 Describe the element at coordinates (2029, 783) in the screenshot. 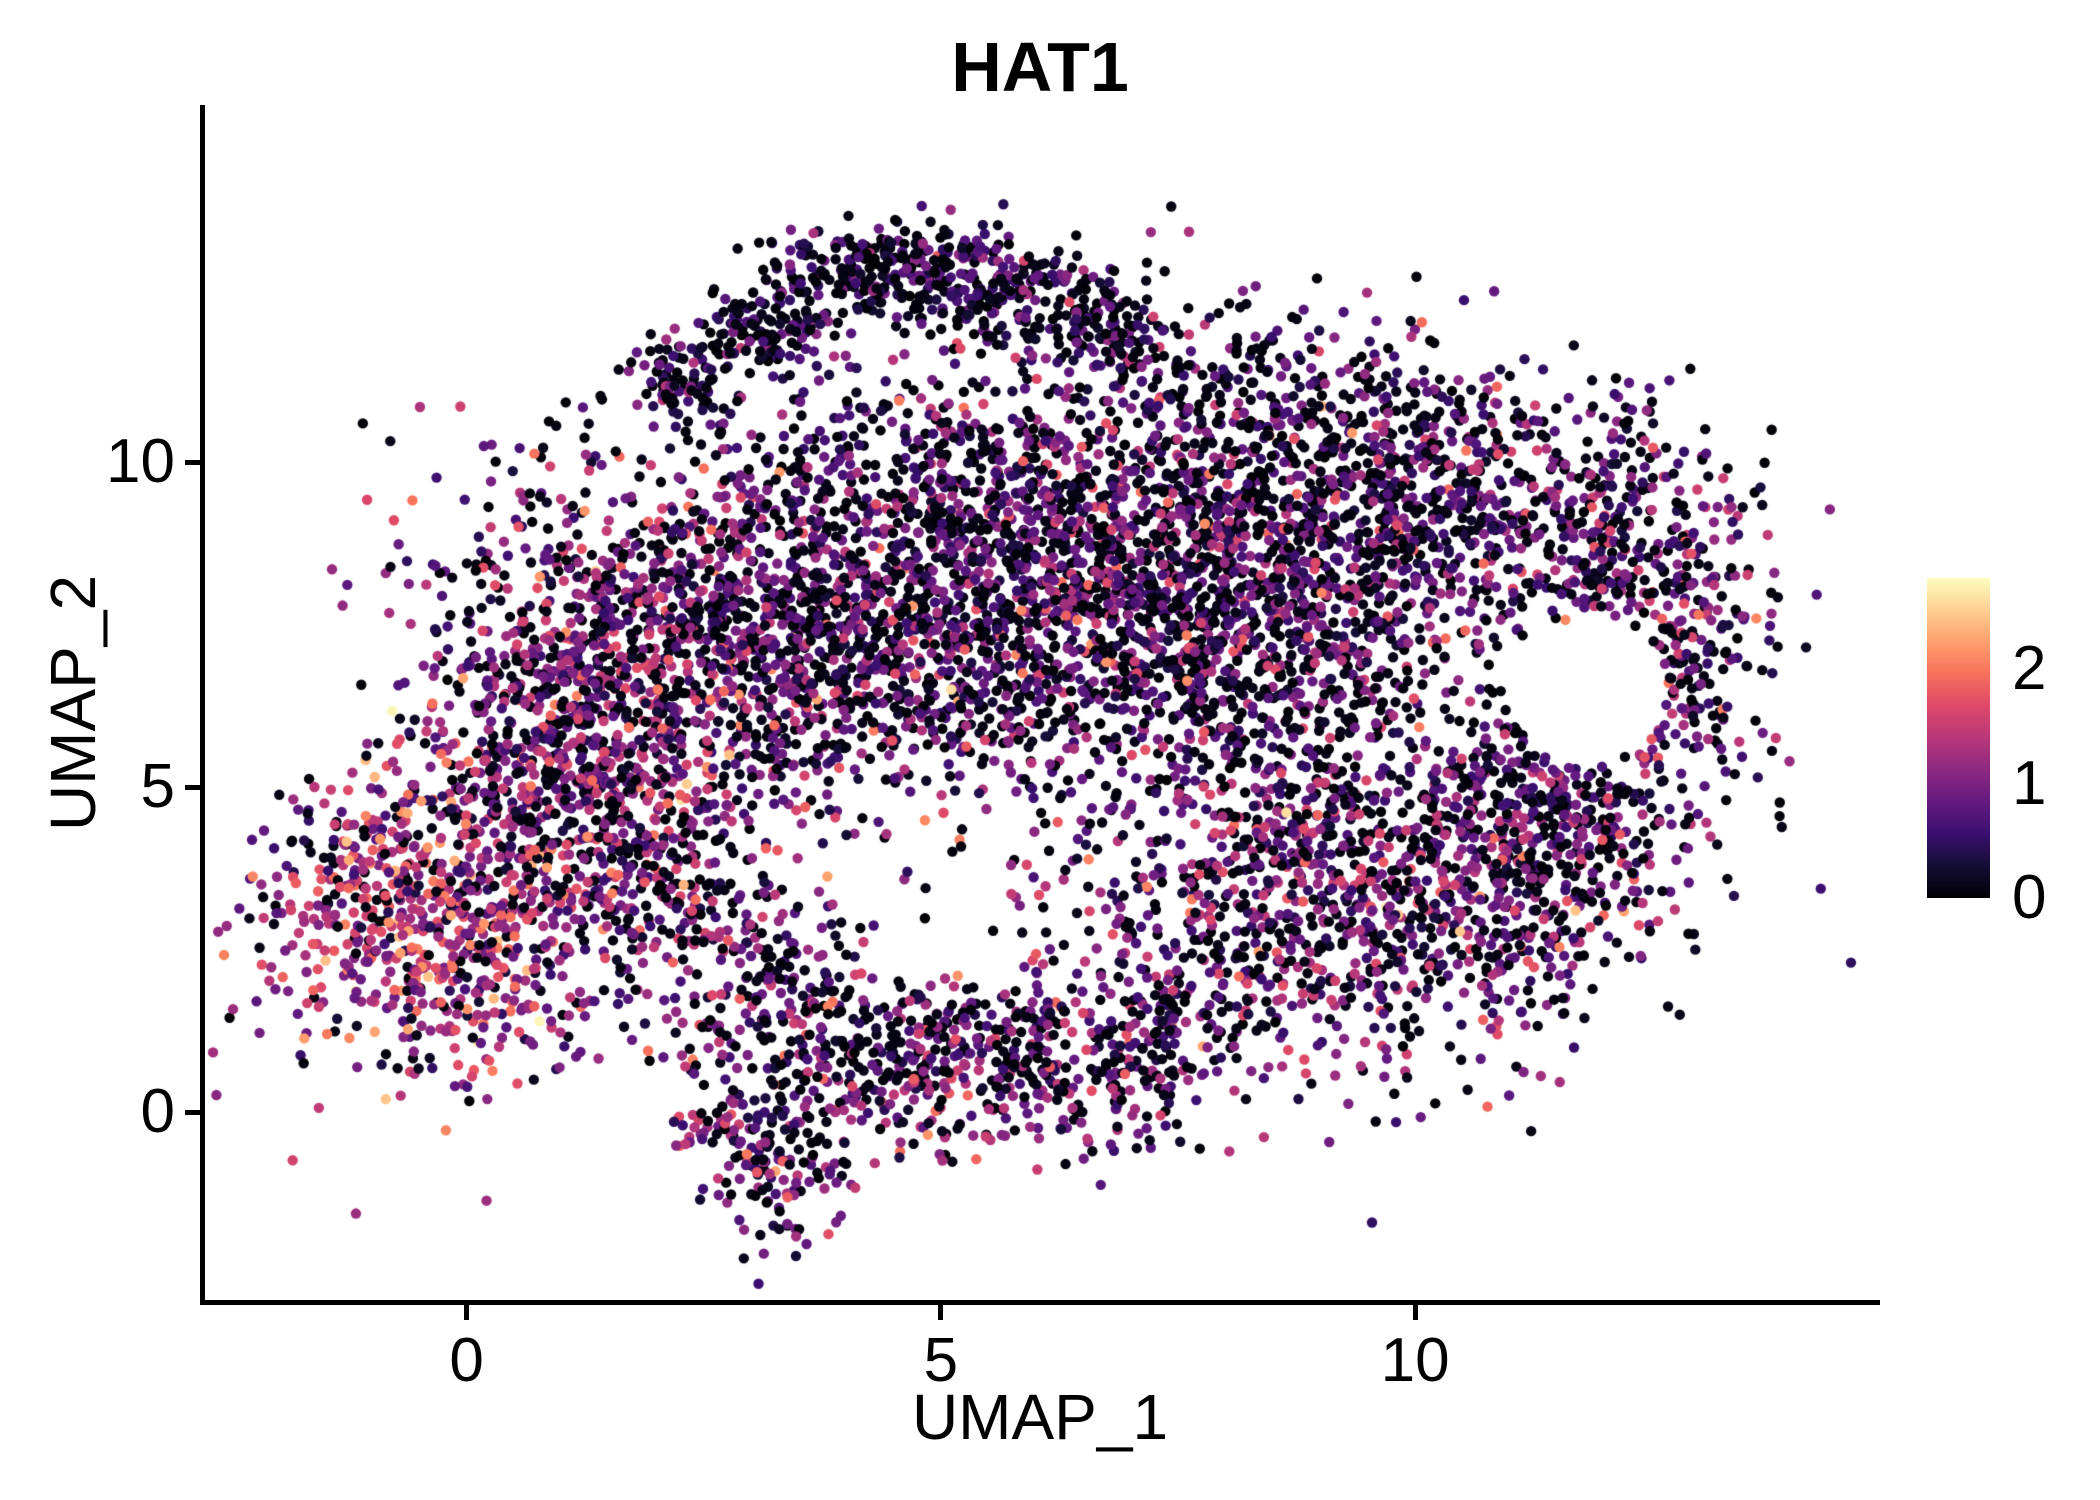

I see `colorbar-label: 1` at that location.